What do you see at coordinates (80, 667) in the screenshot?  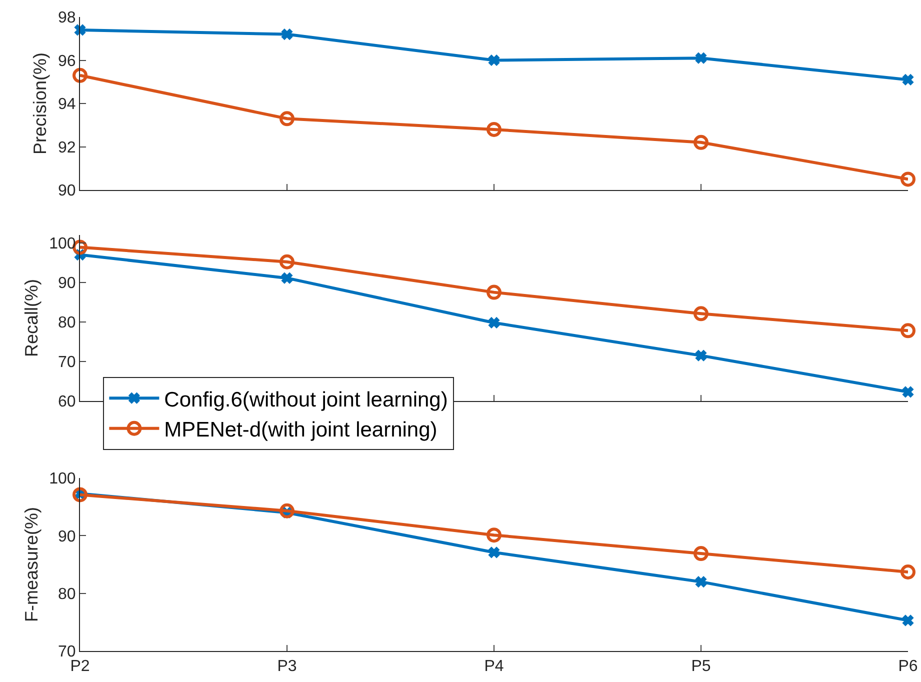 I see `x-tick-label: P2` at bounding box center [80, 667].